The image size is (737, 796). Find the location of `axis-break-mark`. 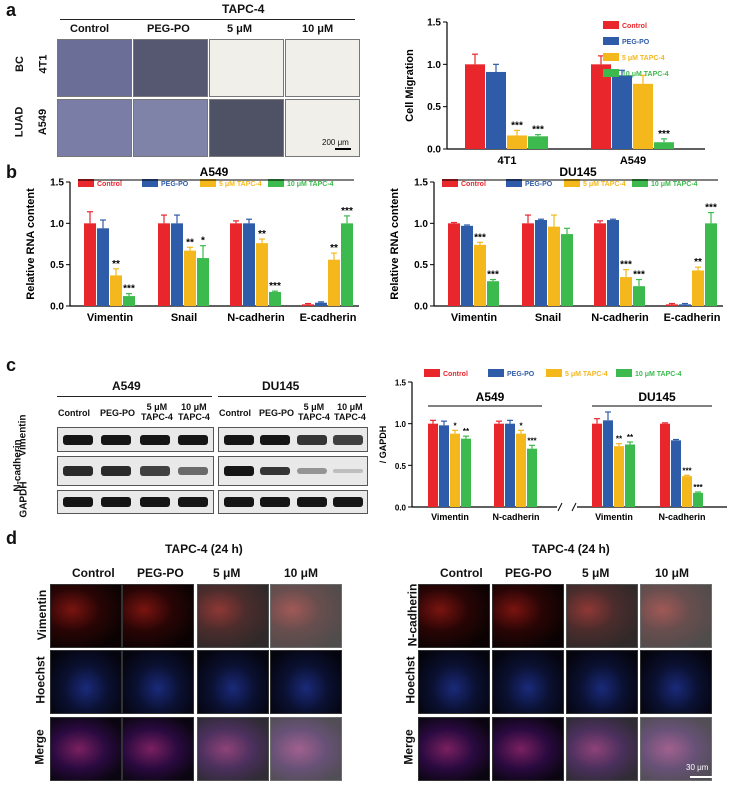

axis-break-mark is located at coordinates (560, 507).